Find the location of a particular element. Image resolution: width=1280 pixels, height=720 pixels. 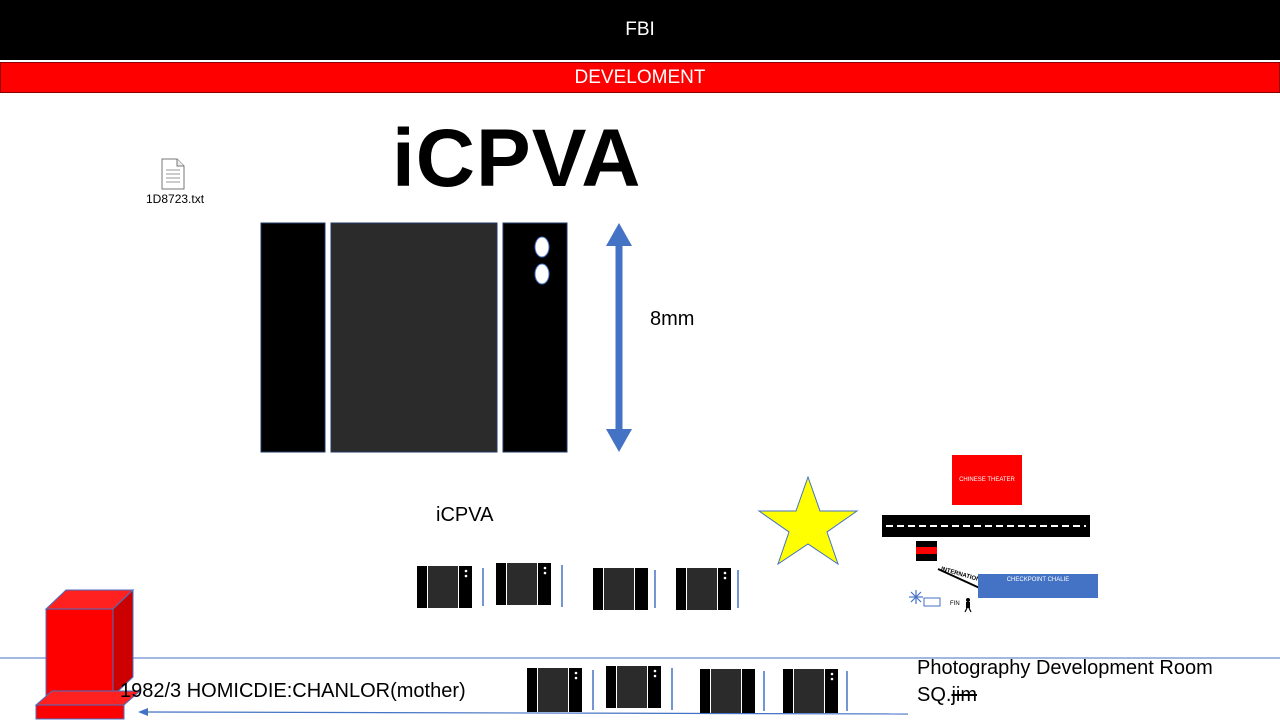

film-frames-row-middle is located at coordinates (578, 586).